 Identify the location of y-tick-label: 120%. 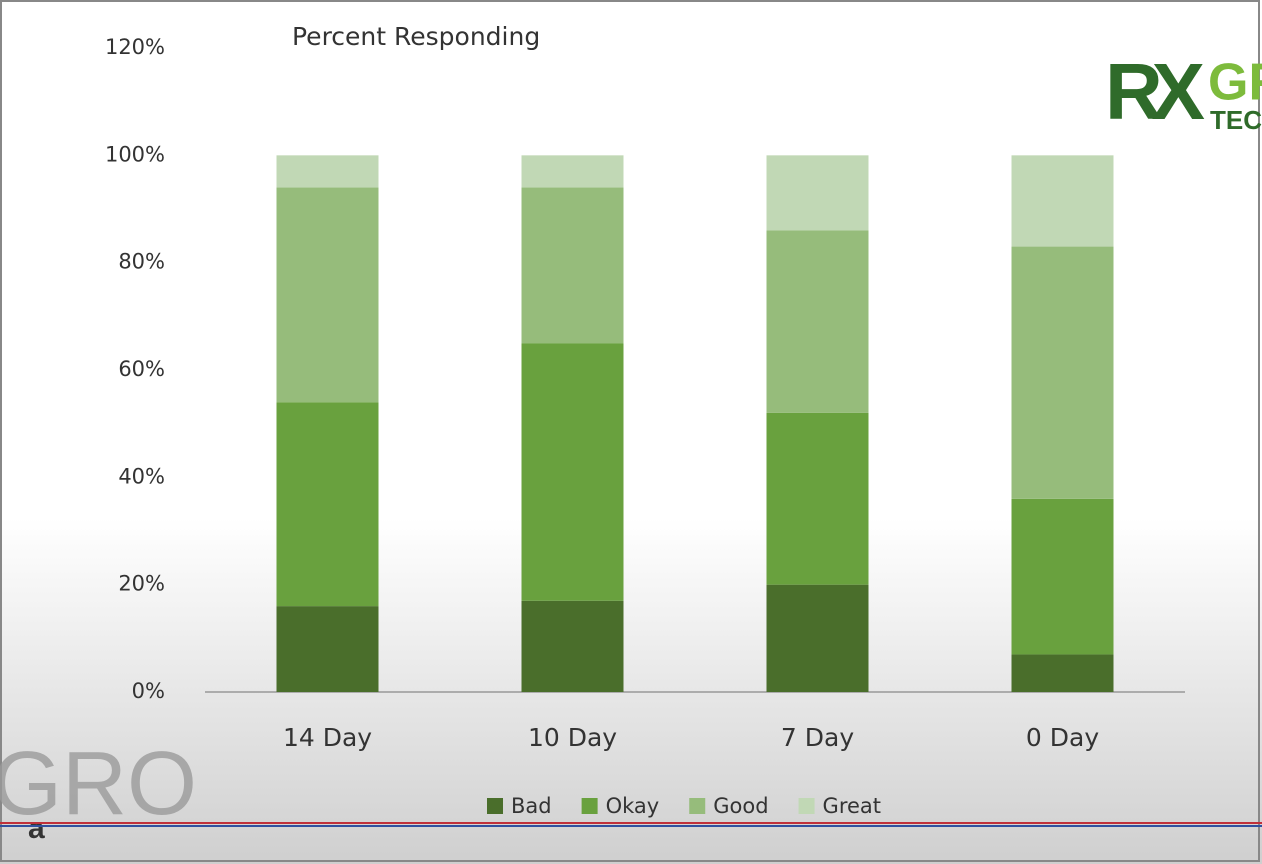
(135, 47).